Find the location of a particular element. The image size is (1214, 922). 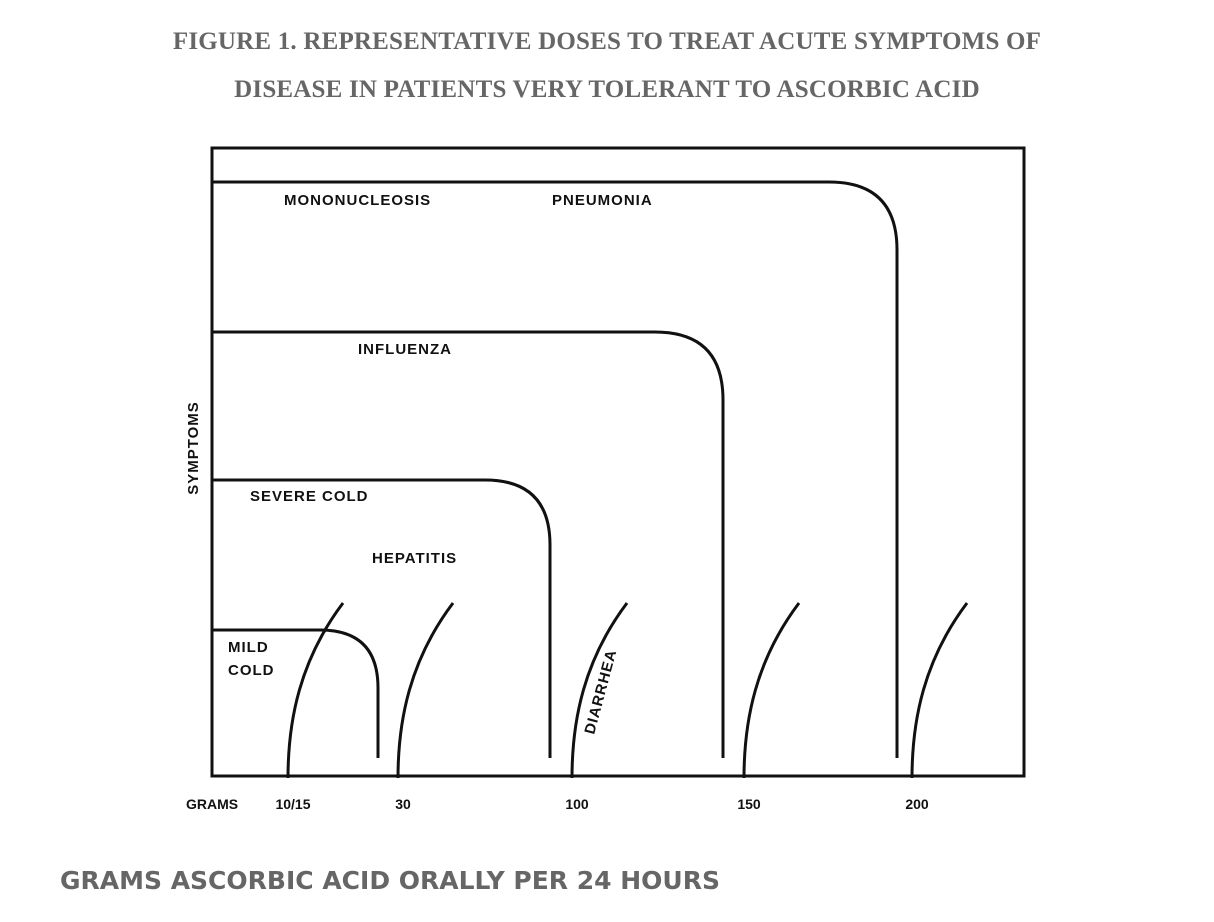

x-tick-label-4: 200 is located at coordinates (917, 804).